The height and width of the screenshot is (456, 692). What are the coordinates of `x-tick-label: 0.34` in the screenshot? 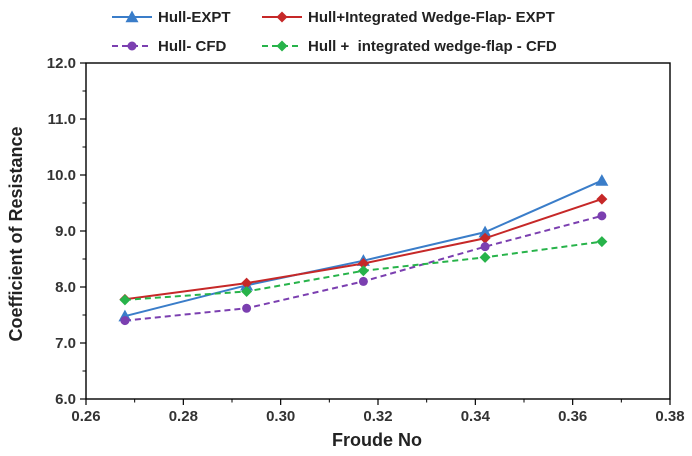 It's located at (476, 416).